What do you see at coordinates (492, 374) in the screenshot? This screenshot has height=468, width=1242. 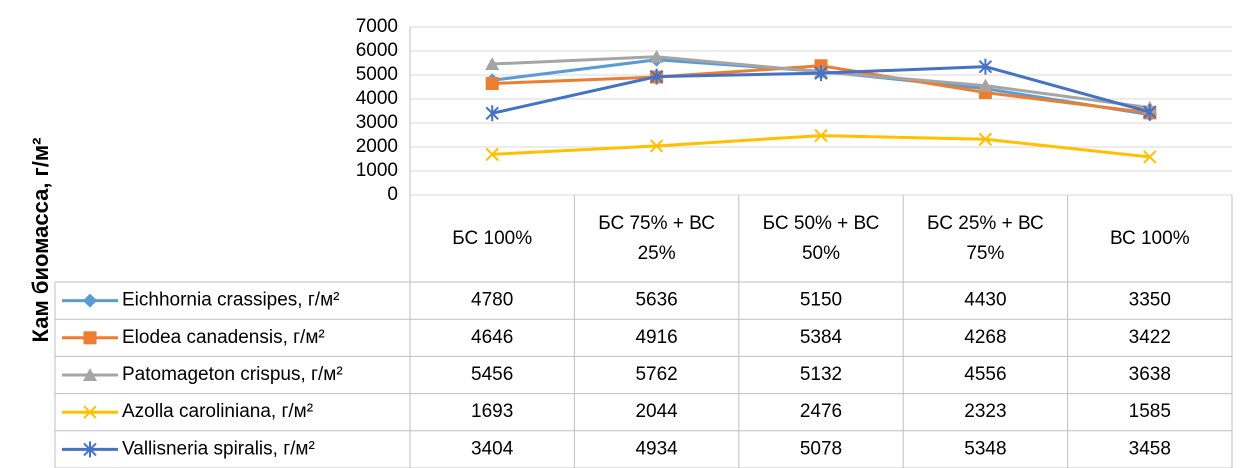 I see `table-value: 5456` at bounding box center [492, 374].